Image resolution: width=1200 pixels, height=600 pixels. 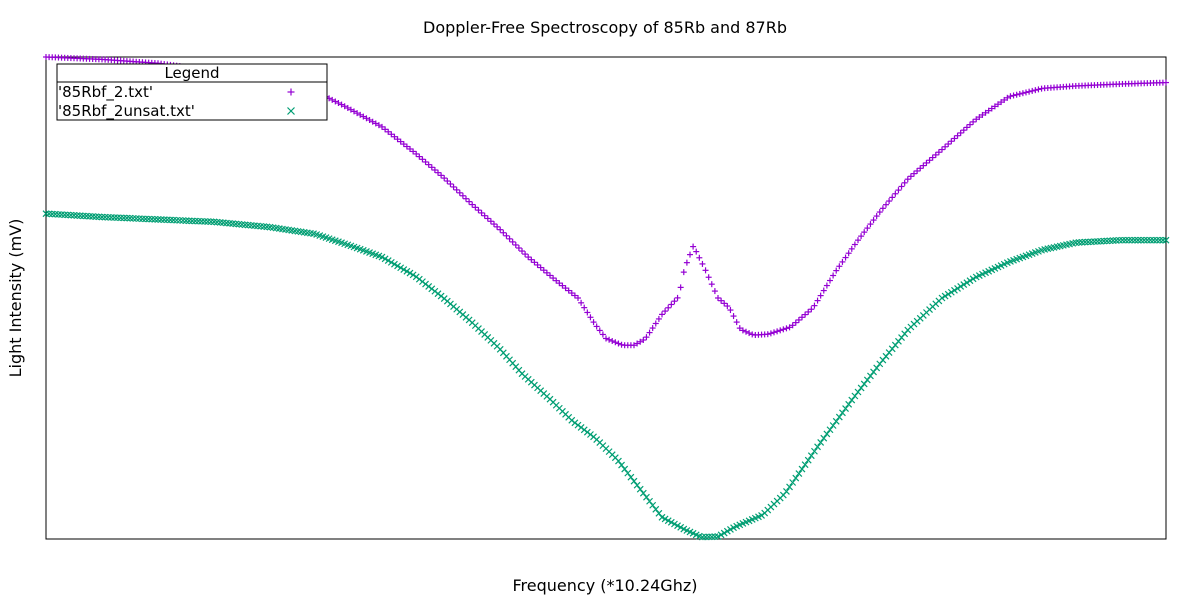 I want to click on legend-marker-cross-icon, so click(x=291, y=111).